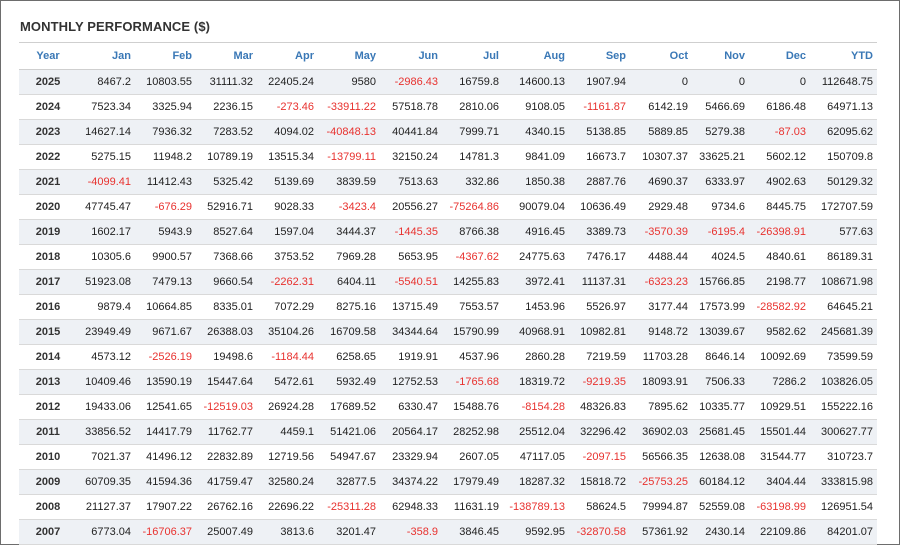  I want to click on month-value-cell: 57361.92, so click(661, 532).